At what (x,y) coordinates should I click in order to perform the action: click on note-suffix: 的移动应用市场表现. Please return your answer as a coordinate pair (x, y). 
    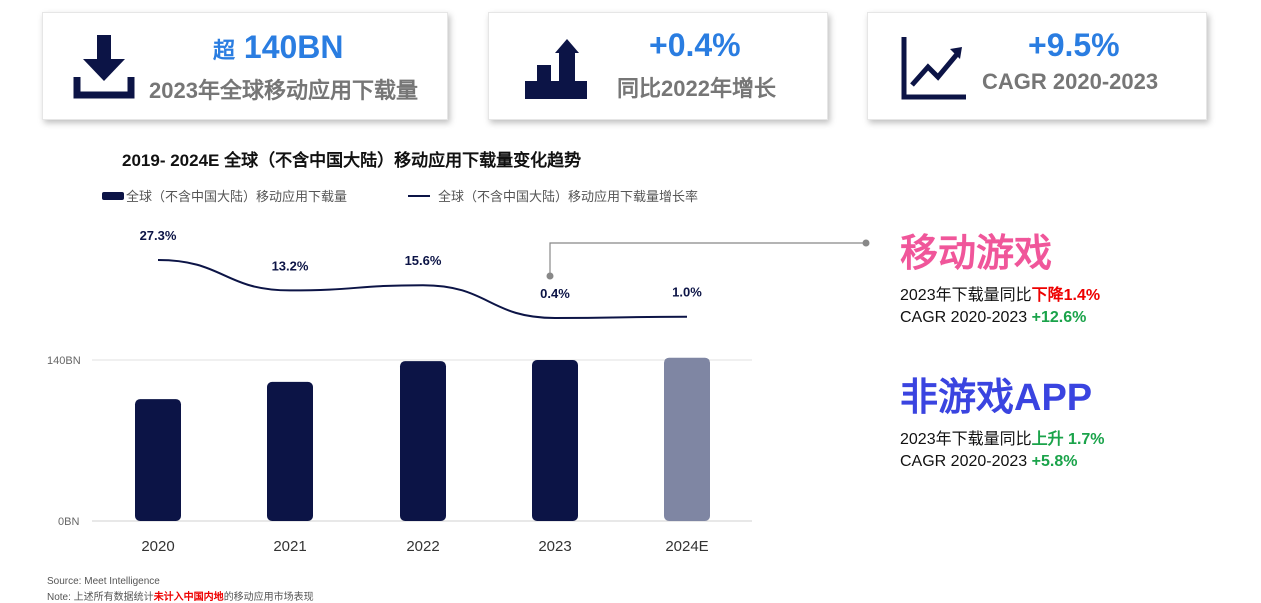
    Looking at the image, I should click on (268, 597).